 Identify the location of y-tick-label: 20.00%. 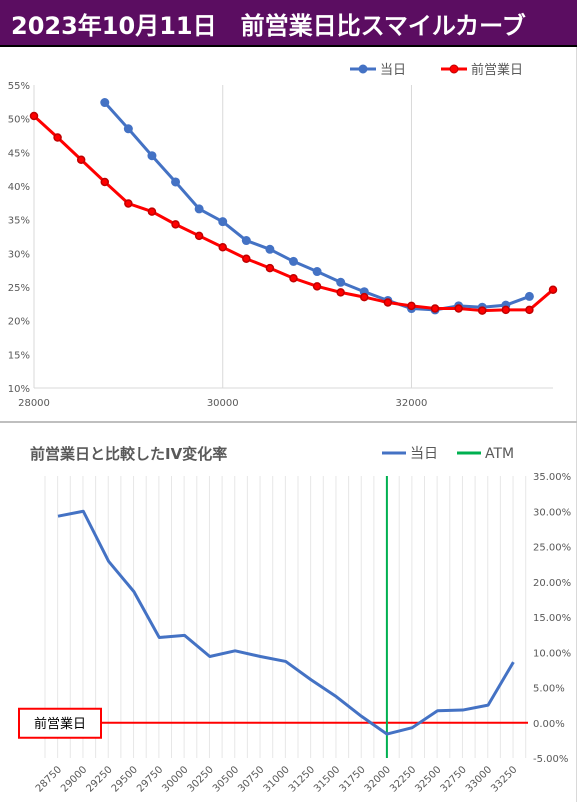
(552, 583).